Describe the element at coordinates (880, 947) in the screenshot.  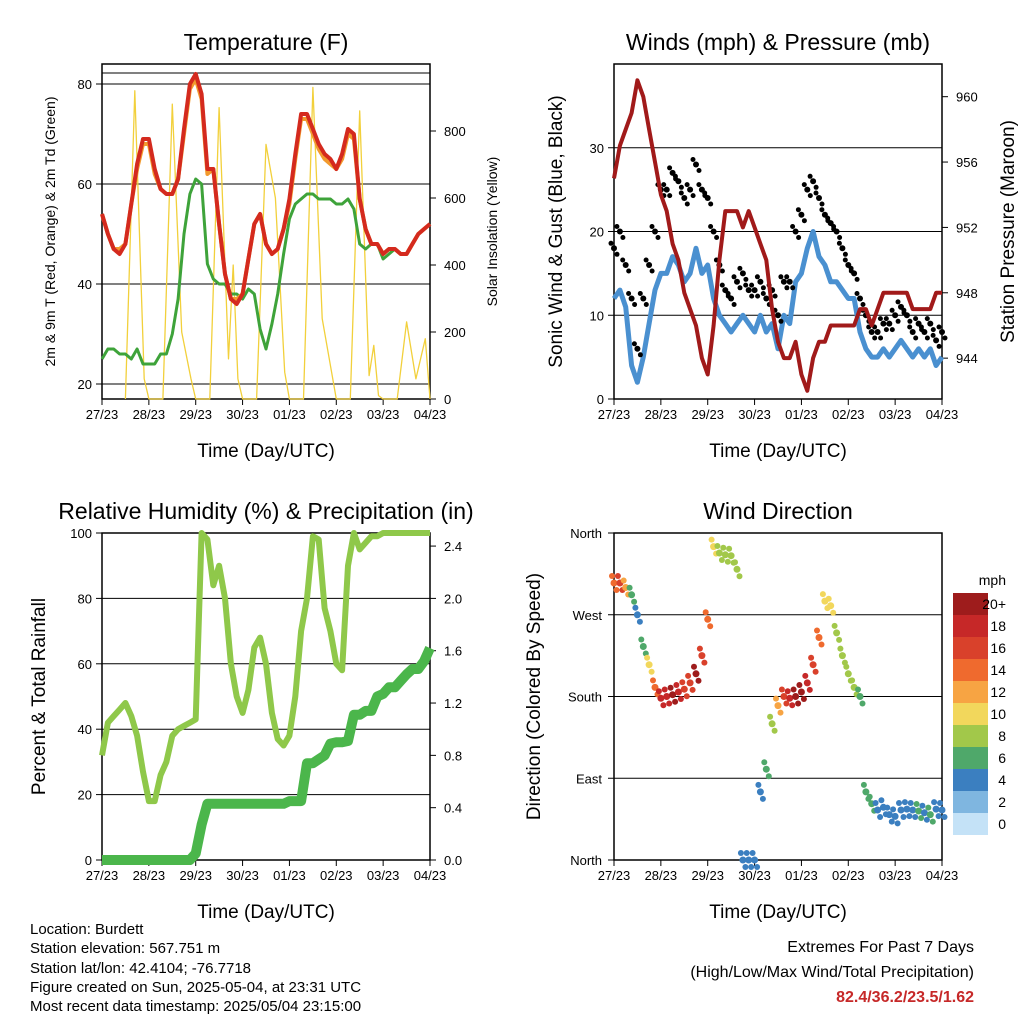
I see `extremes-title: Extremes For Past 7 Days` at that location.